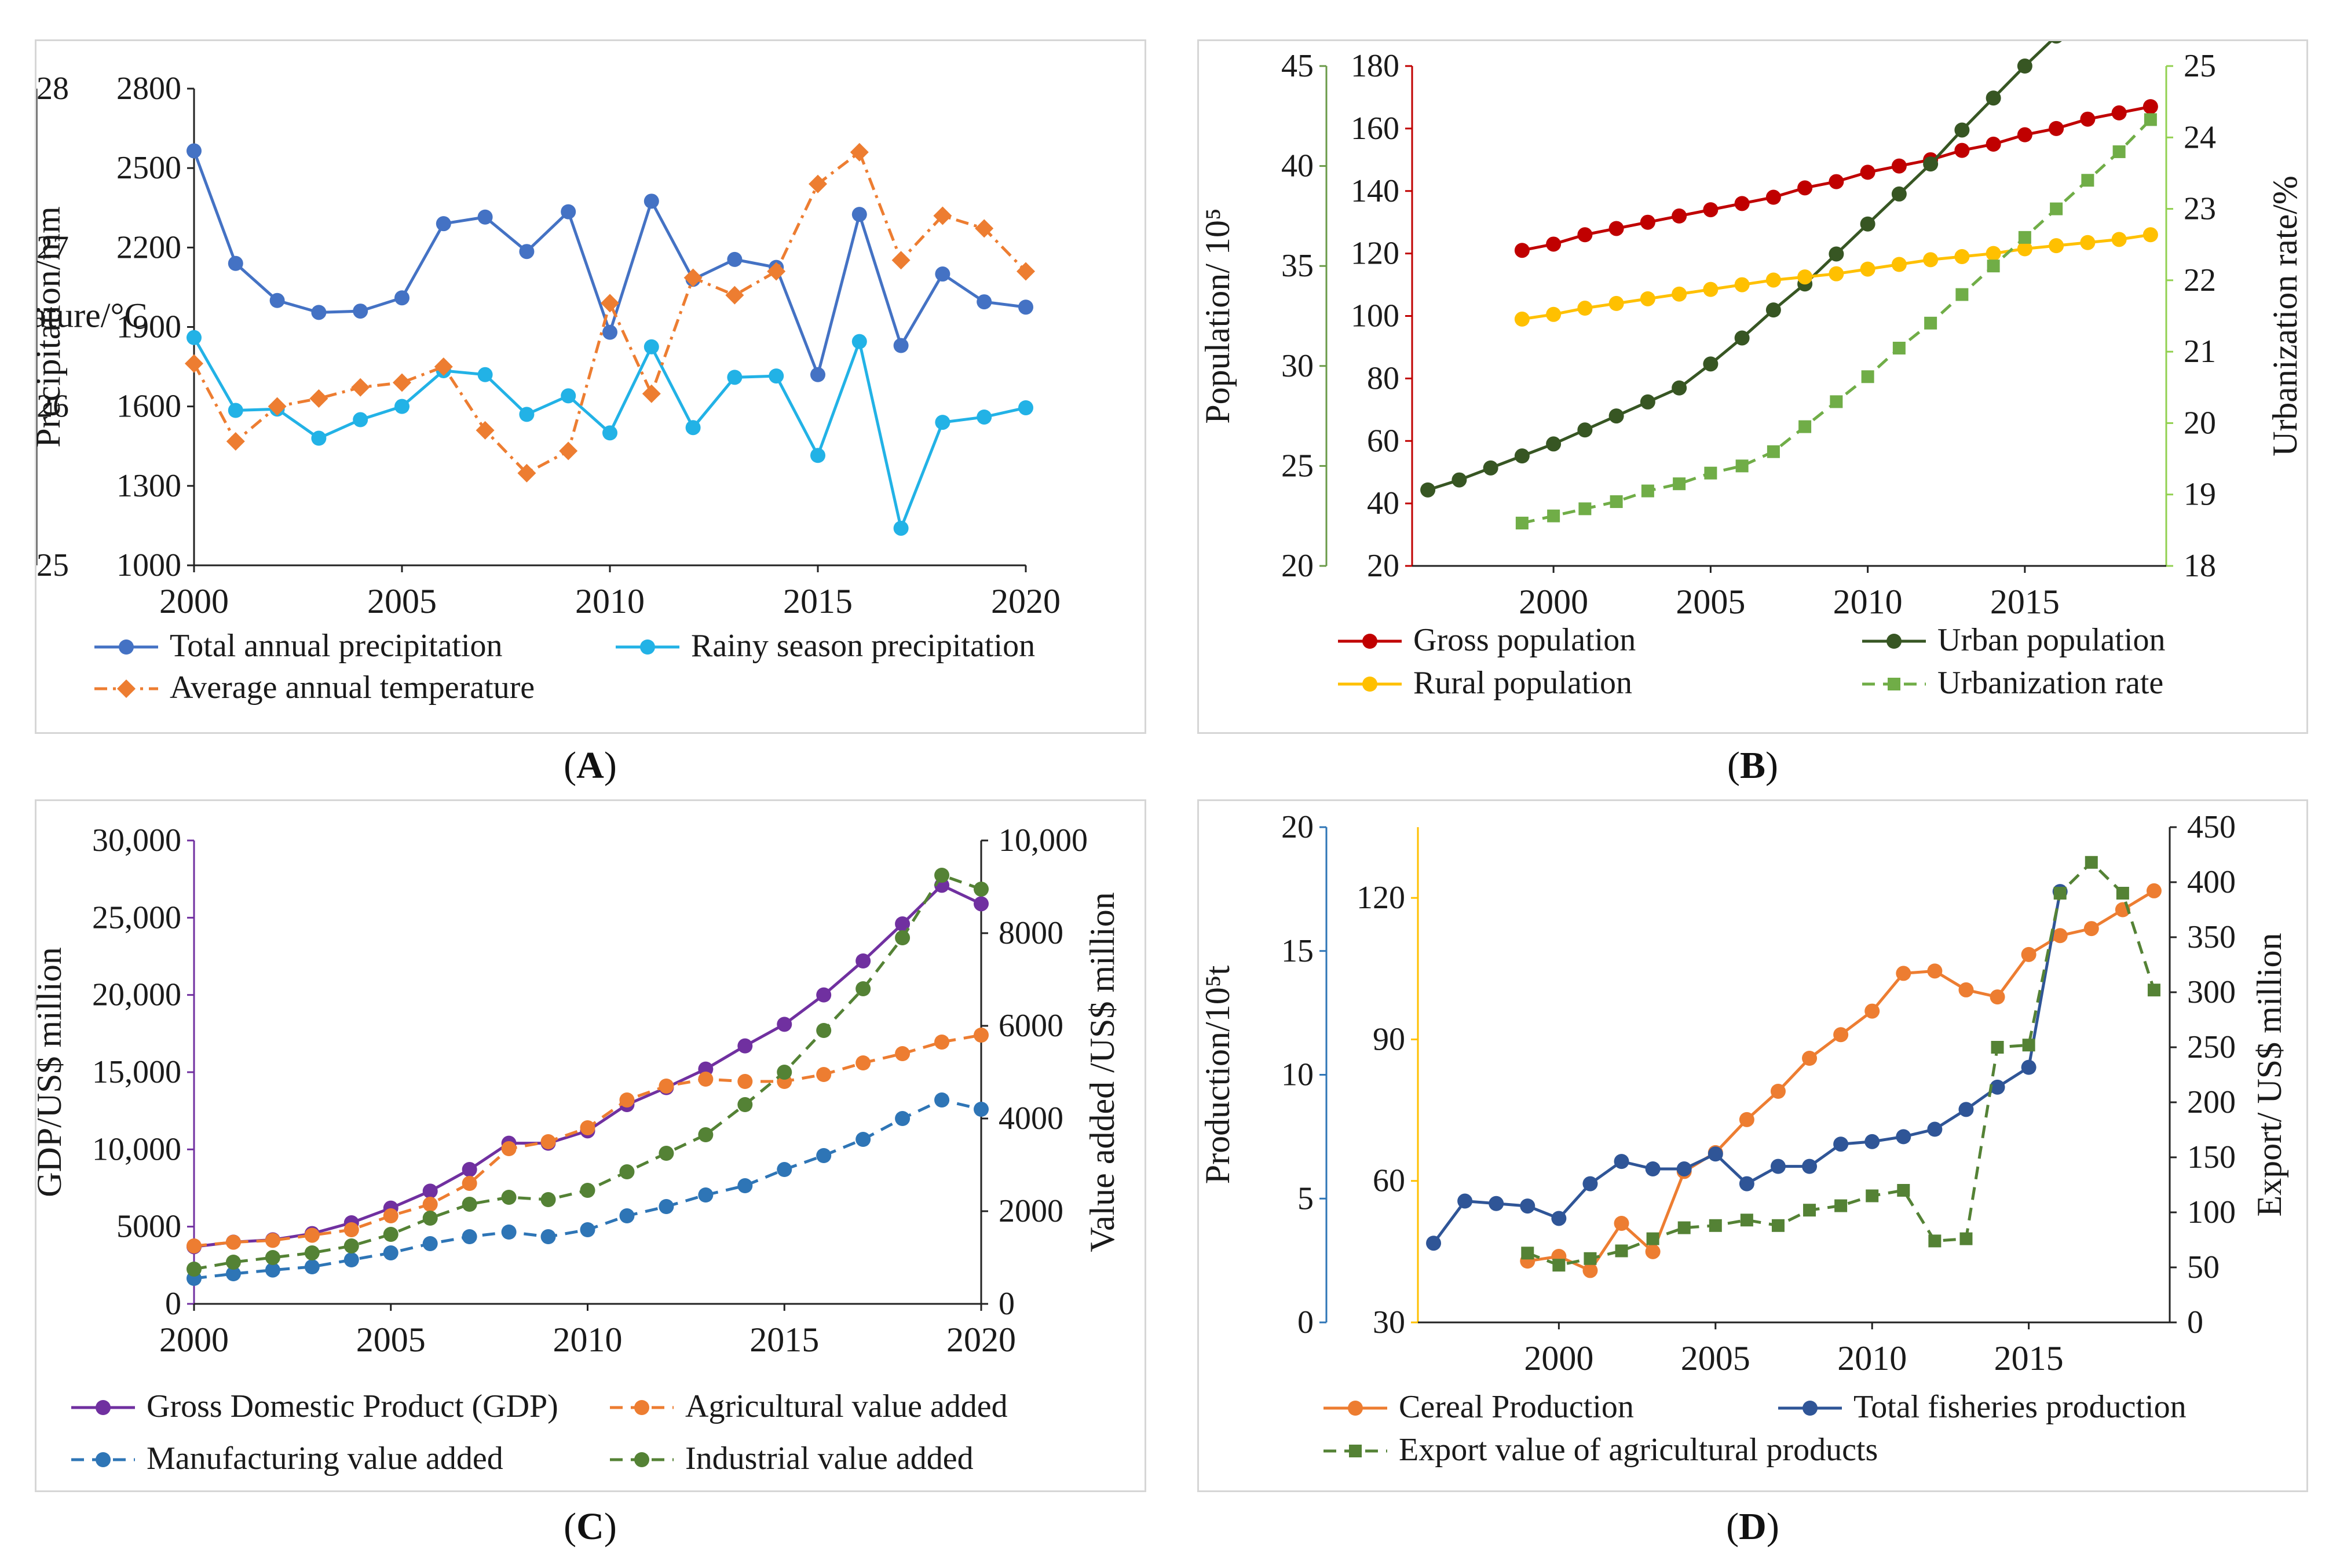 This screenshot has height=1568, width=2329. What do you see at coordinates (2200, 209) in the screenshot?
I see `y-axis-2-tick-label: 23` at bounding box center [2200, 209].